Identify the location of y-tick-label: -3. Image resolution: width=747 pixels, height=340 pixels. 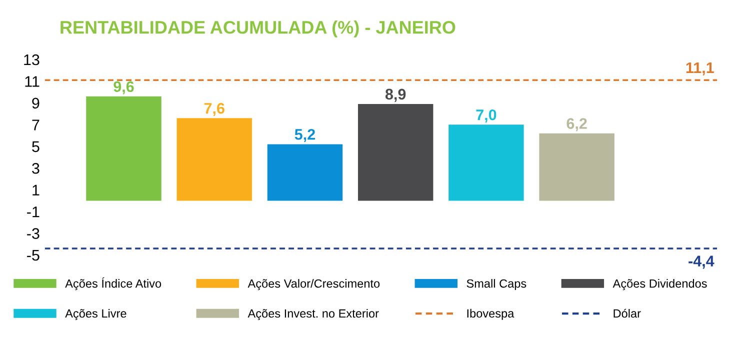
(33, 233).